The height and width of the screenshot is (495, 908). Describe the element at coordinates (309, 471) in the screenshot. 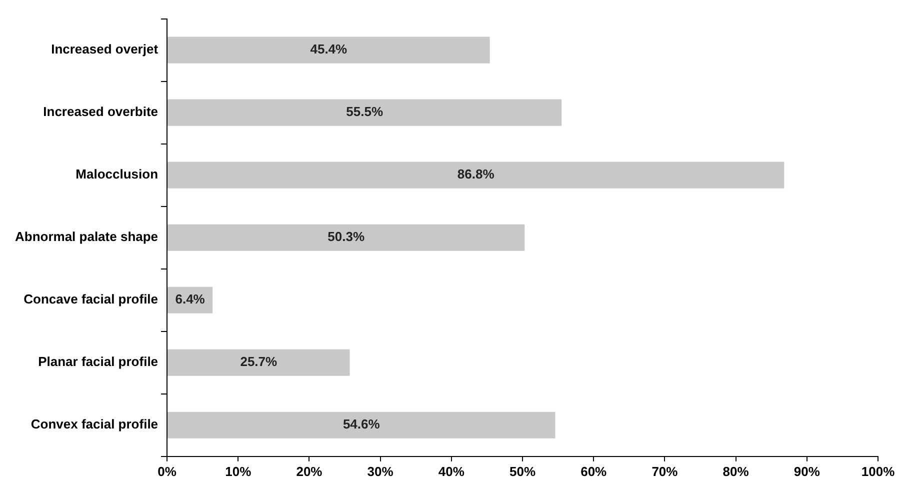

I see `x-tick-label: 20%` at that location.